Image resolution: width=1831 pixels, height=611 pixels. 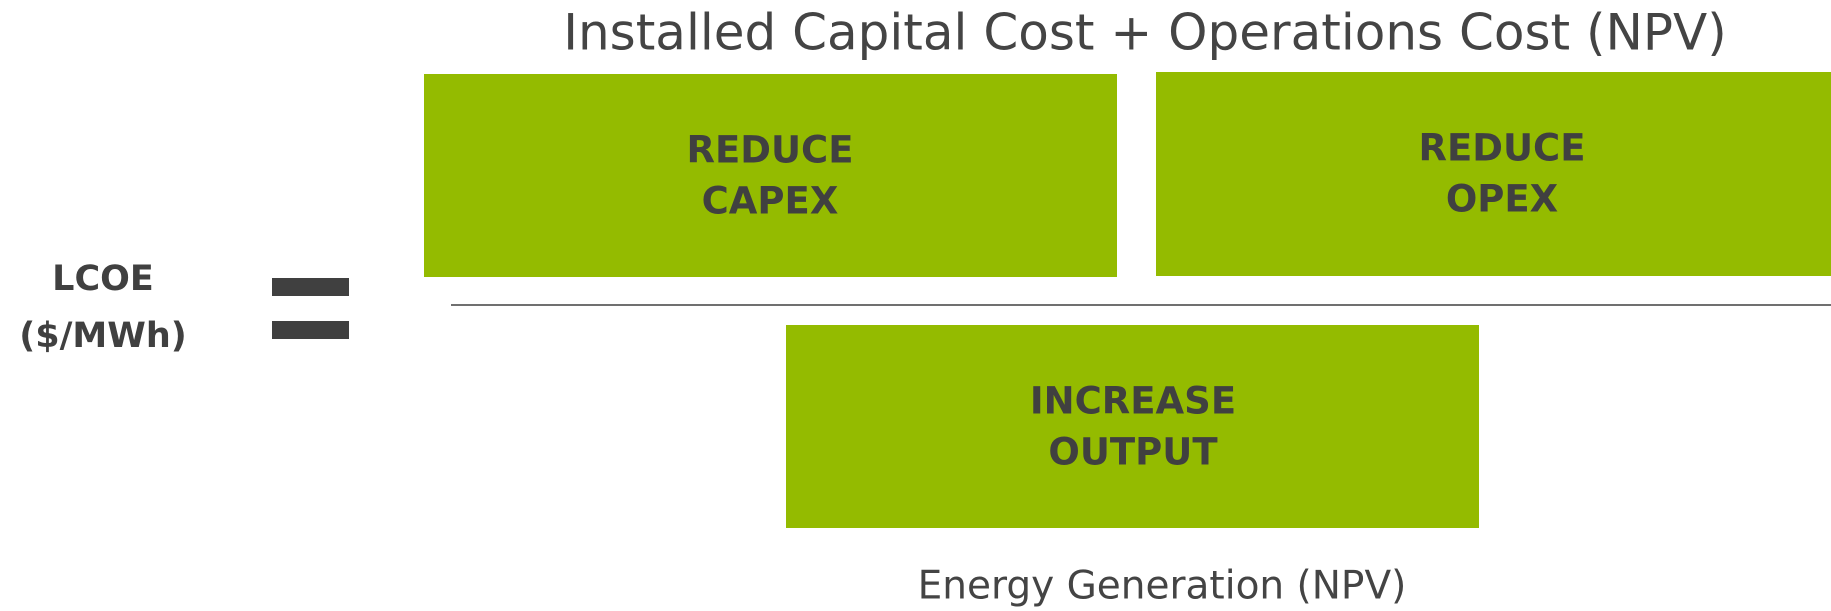 What do you see at coordinates (770, 175) in the screenshot?
I see `capex-box` at bounding box center [770, 175].